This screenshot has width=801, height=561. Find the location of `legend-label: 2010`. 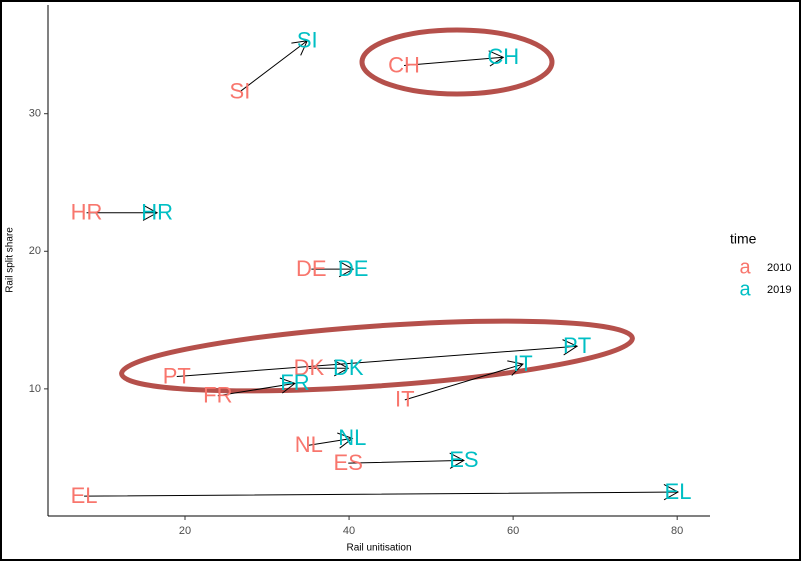

legend-label: 2010 is located at coordinates (779, 268).